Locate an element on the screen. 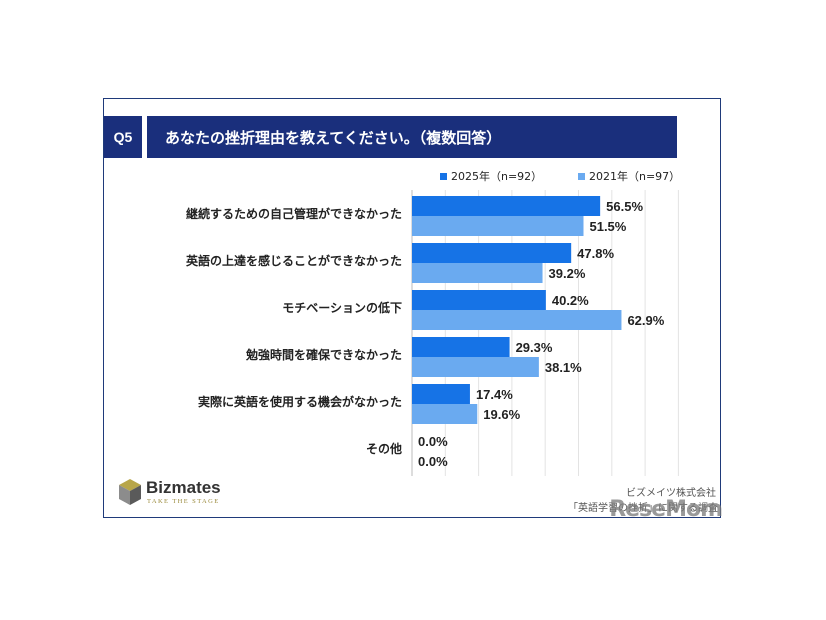  data-label-2025: 40.2% is located at coordinates (570, 300).